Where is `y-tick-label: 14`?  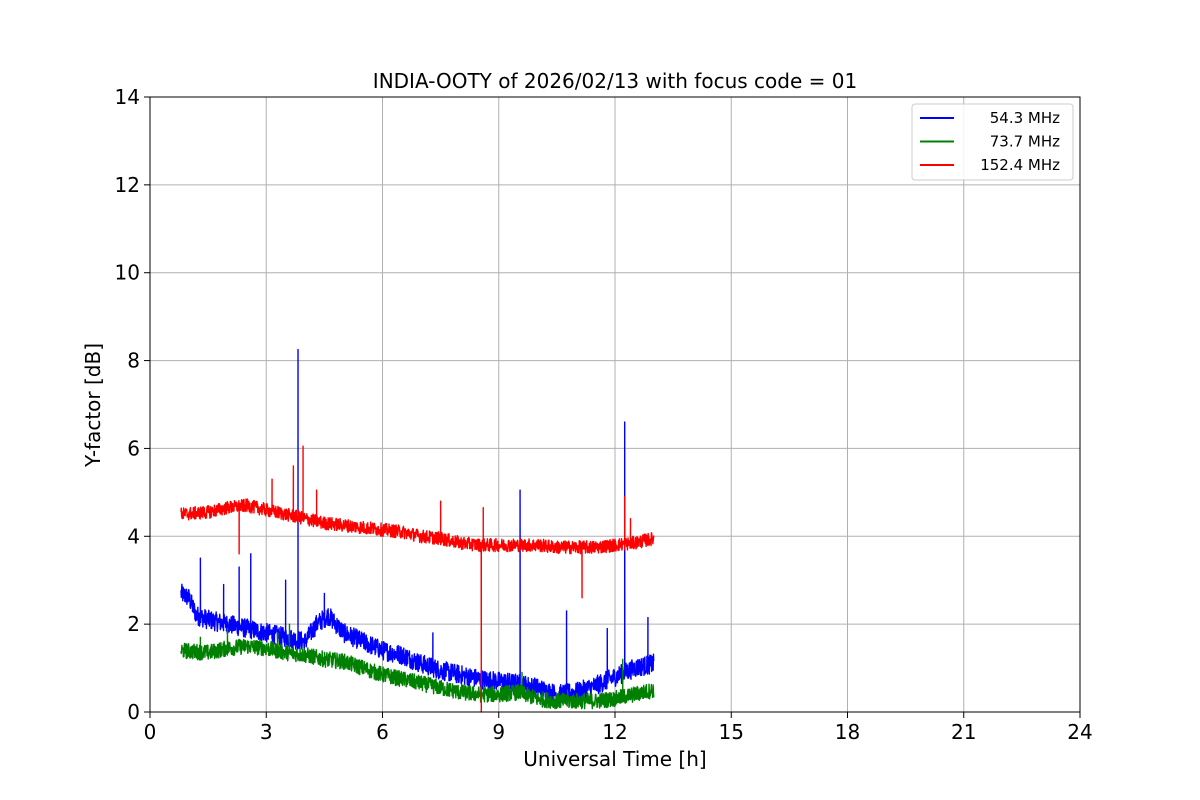
y-tick-label: 14 is located at coordinates (127, 97).